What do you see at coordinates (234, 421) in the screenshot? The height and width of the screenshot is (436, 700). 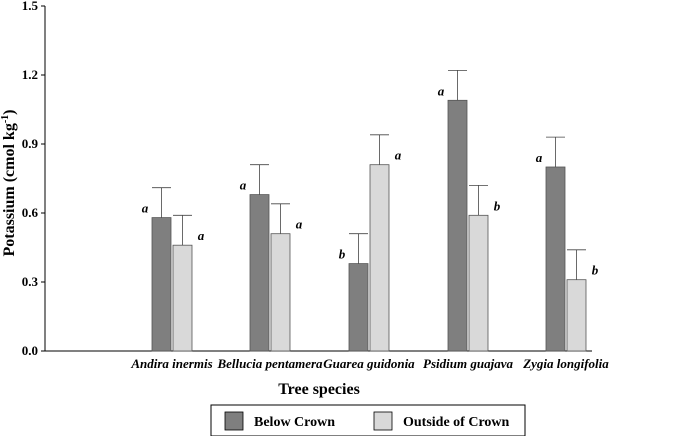 I see `legend-swatch-below-crown` at bounding box center [234, 421].